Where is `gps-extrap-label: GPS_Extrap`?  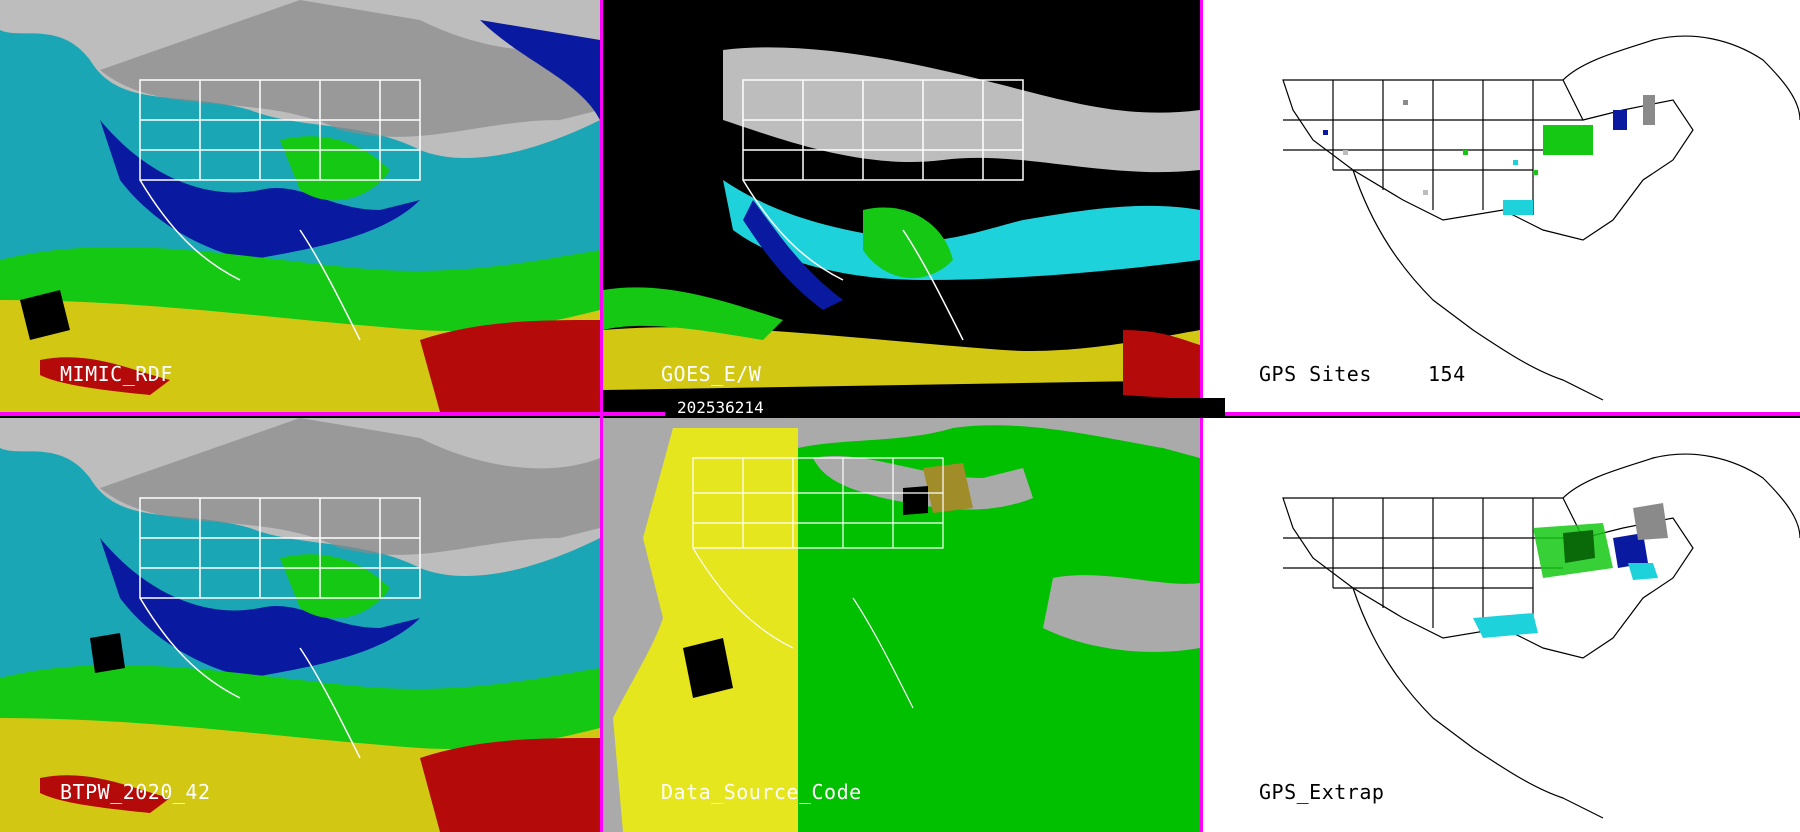 gps-extrap-label: GPS_Extrap is located at coordinates (1322, 792).